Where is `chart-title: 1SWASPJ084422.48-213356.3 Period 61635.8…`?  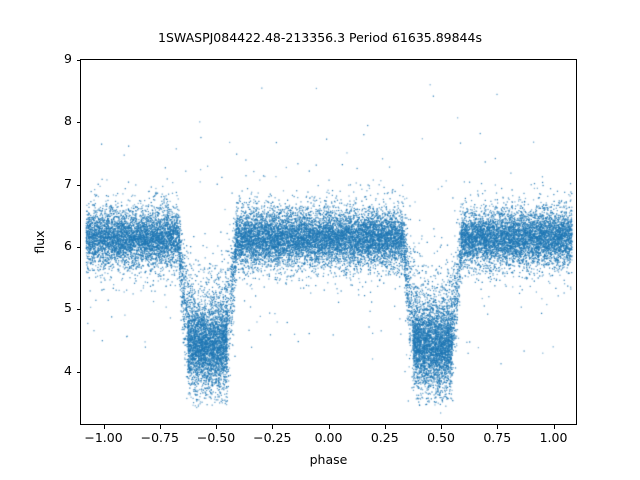
chart-title: 1SWASPJ084422.48-213356.3 Period 61635.8… is located at coordinates (320, 37).